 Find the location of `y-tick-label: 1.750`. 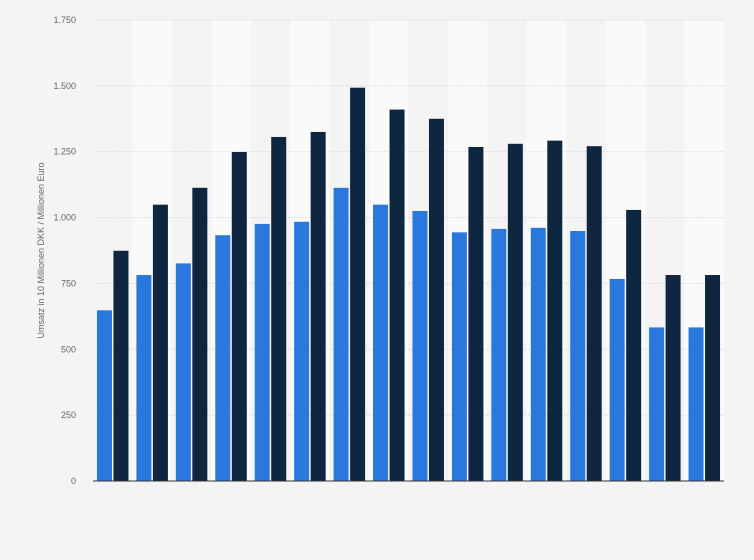

y-tick-label: 1.750 is located at coordinates (64, 20).